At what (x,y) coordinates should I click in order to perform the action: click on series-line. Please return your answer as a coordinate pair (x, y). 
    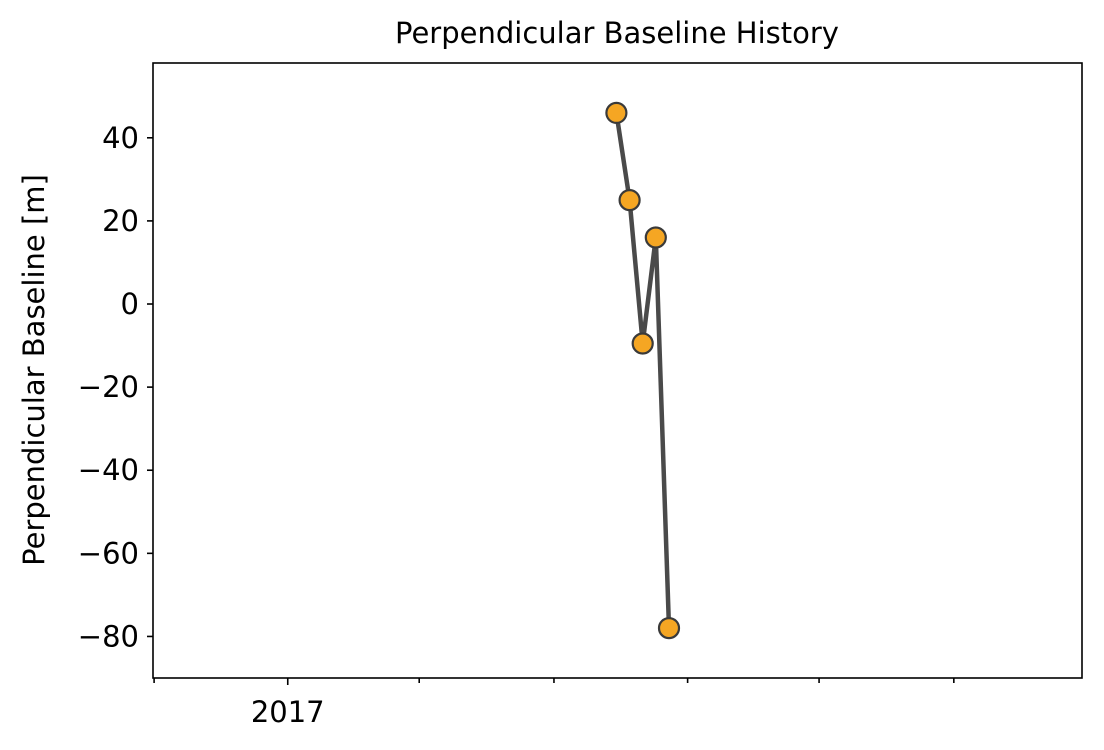
    Looking at the image, I should click on (643, 370).